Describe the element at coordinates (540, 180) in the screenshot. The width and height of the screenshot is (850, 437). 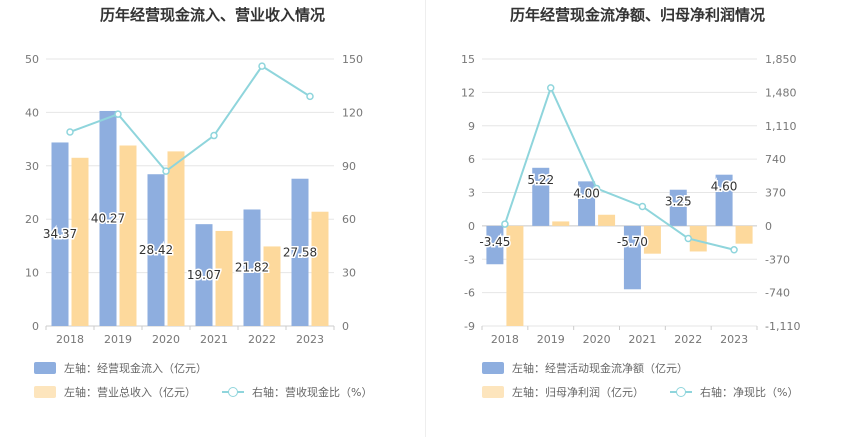
I see `data-label: 5.22` at that location.